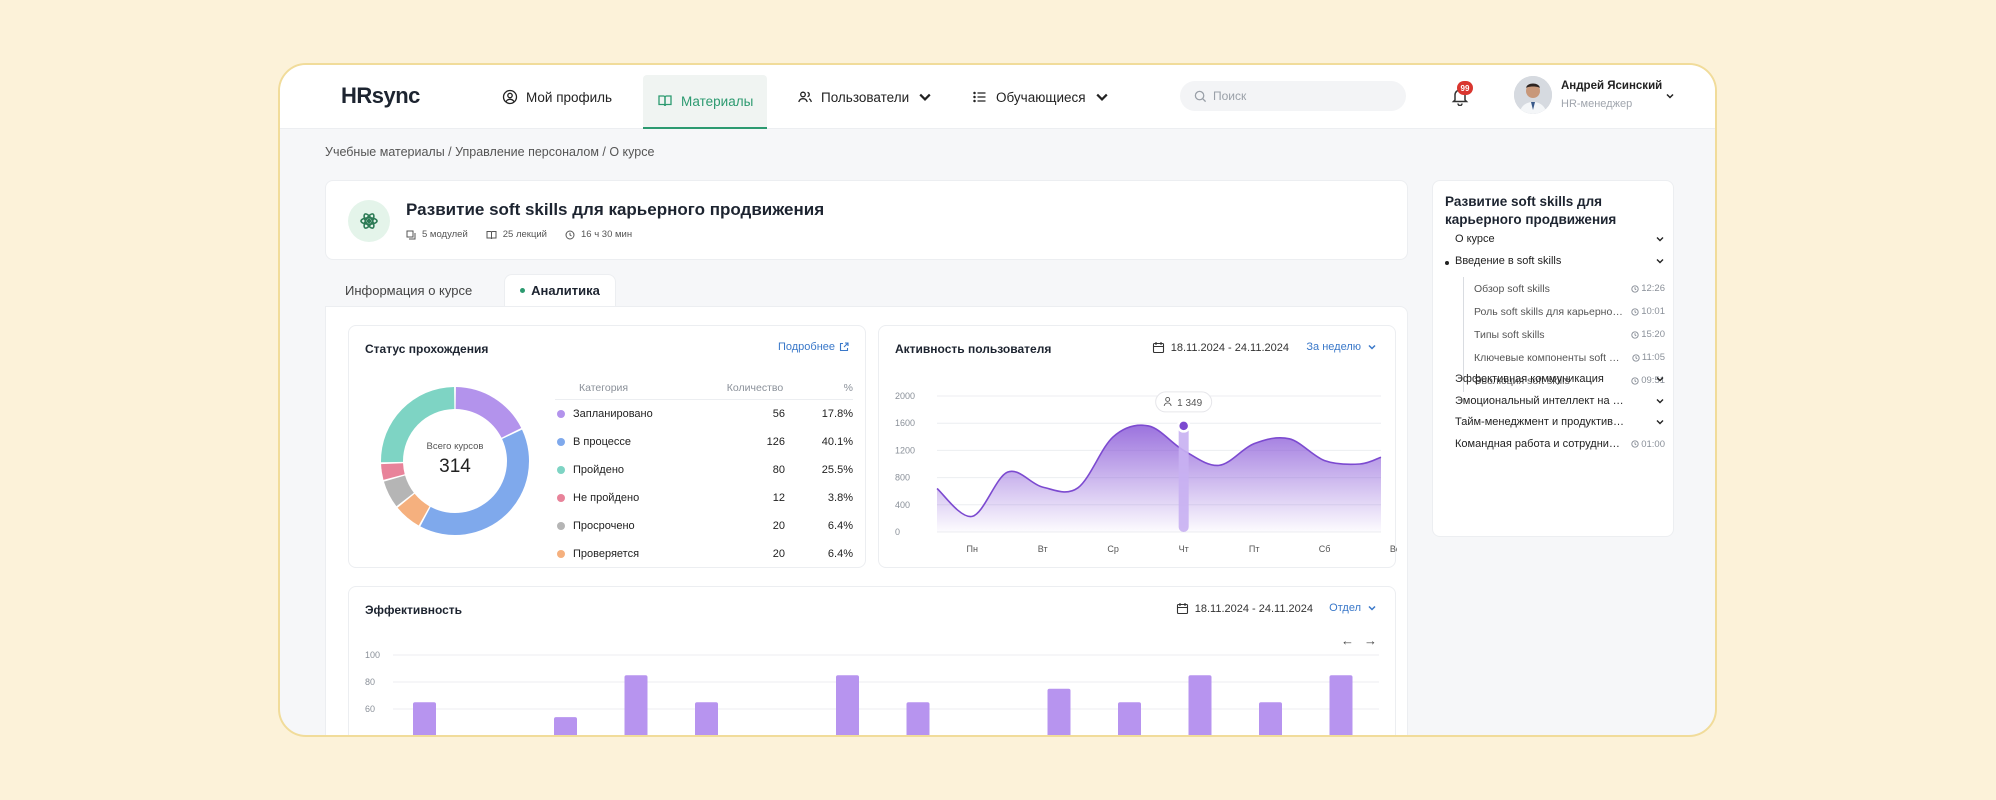 This screenshot has width=1996, height=800. What do you see at coordinates (865, 97) in the screenshot?
I see `nav-users: Пользователи` at bounding box center [865, 97].